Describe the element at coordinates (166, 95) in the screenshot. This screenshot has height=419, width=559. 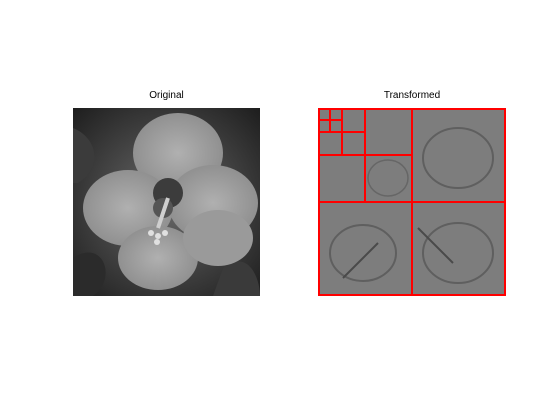
I see `original-title: Original` at that location.